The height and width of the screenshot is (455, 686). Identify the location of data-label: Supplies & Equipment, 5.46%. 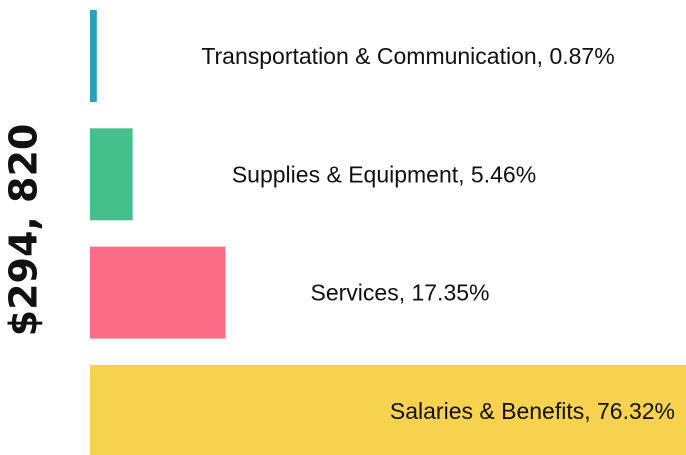
(384, 174).